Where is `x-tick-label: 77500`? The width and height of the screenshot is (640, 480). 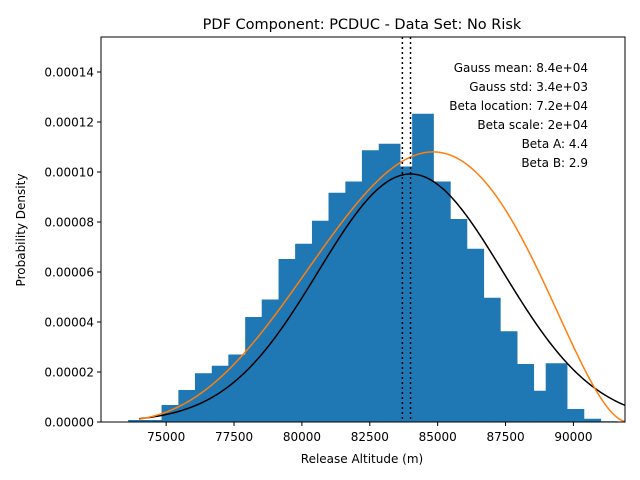 x-tick-label: 77500 is located at coordinates (234, 437).